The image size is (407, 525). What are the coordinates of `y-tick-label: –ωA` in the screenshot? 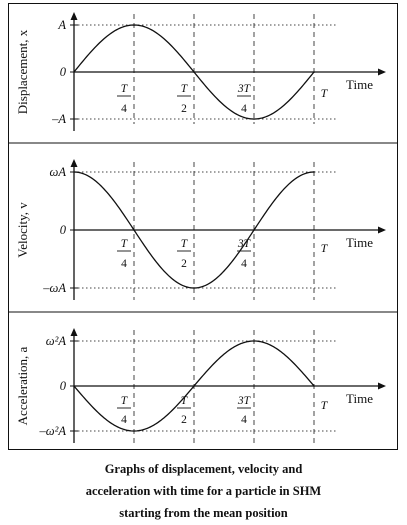 It's located at (54, 288).